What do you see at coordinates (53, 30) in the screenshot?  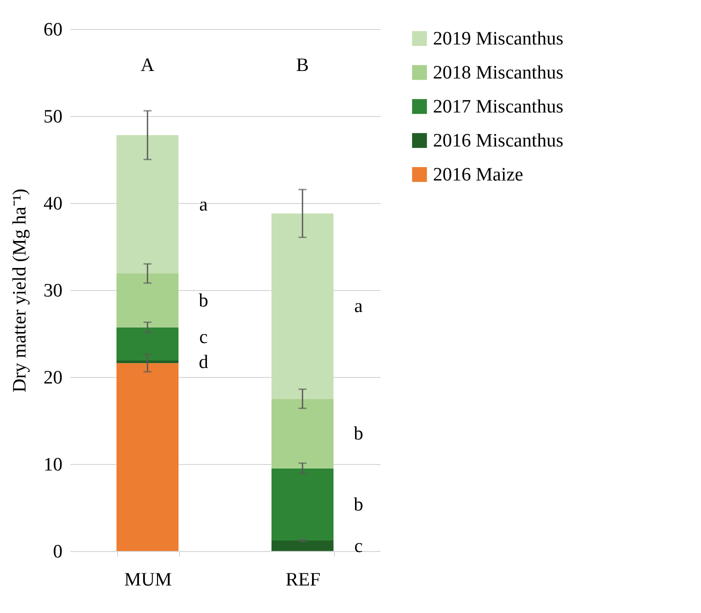 I see `y-tick-label: 60` at bounding box center [53, 30].